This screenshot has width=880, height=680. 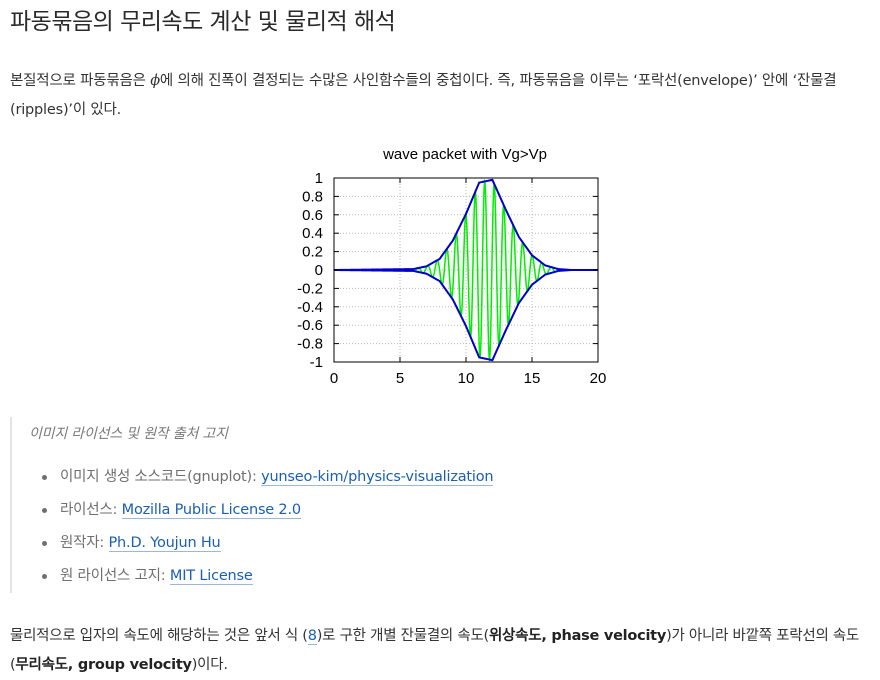 What do you see at coordinates (319, 270) in the screenshot?
I see `y-tick-label: 0` at bounding box center [319, 270].